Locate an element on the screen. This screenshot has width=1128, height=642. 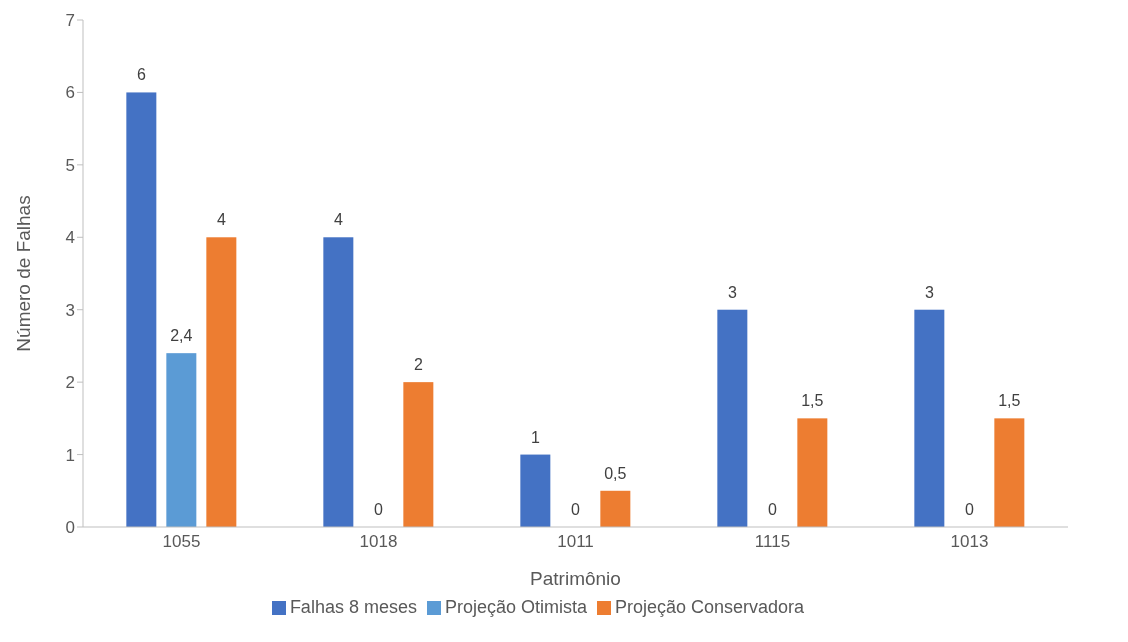
y-tick-label: 7 is located at coordinates (70, 21).